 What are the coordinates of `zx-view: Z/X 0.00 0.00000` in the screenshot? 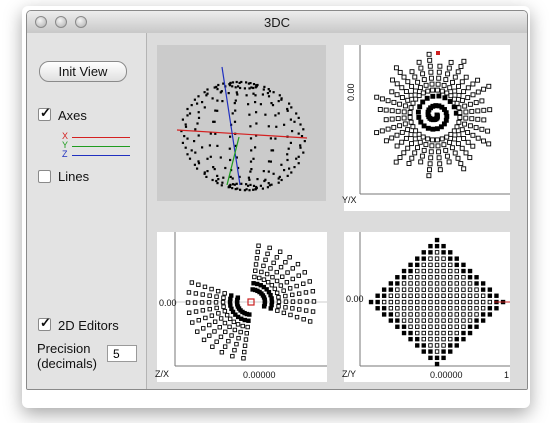 It's located at (241, 307).